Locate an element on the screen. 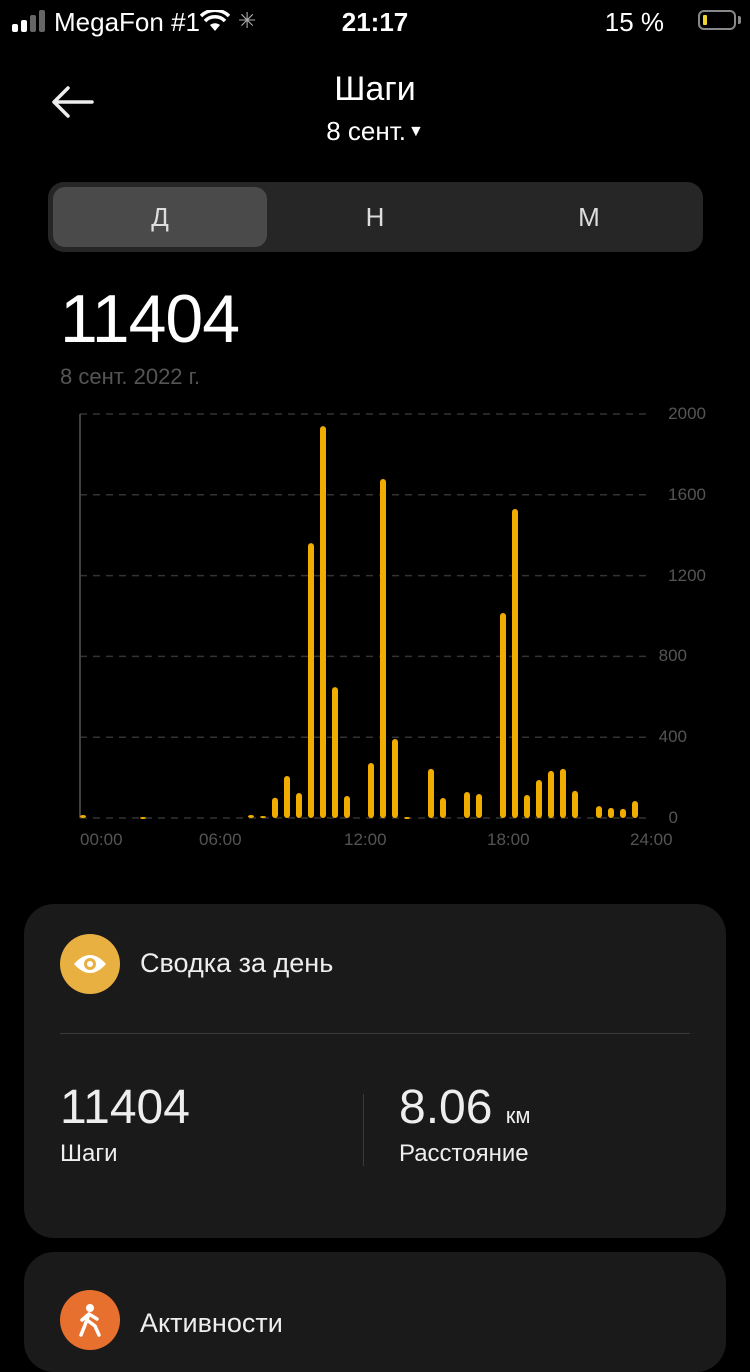 The width and height of the screenshot is (750, 1372). date-selector: 8 сент. ▼ is located at coordinates (375, 131).